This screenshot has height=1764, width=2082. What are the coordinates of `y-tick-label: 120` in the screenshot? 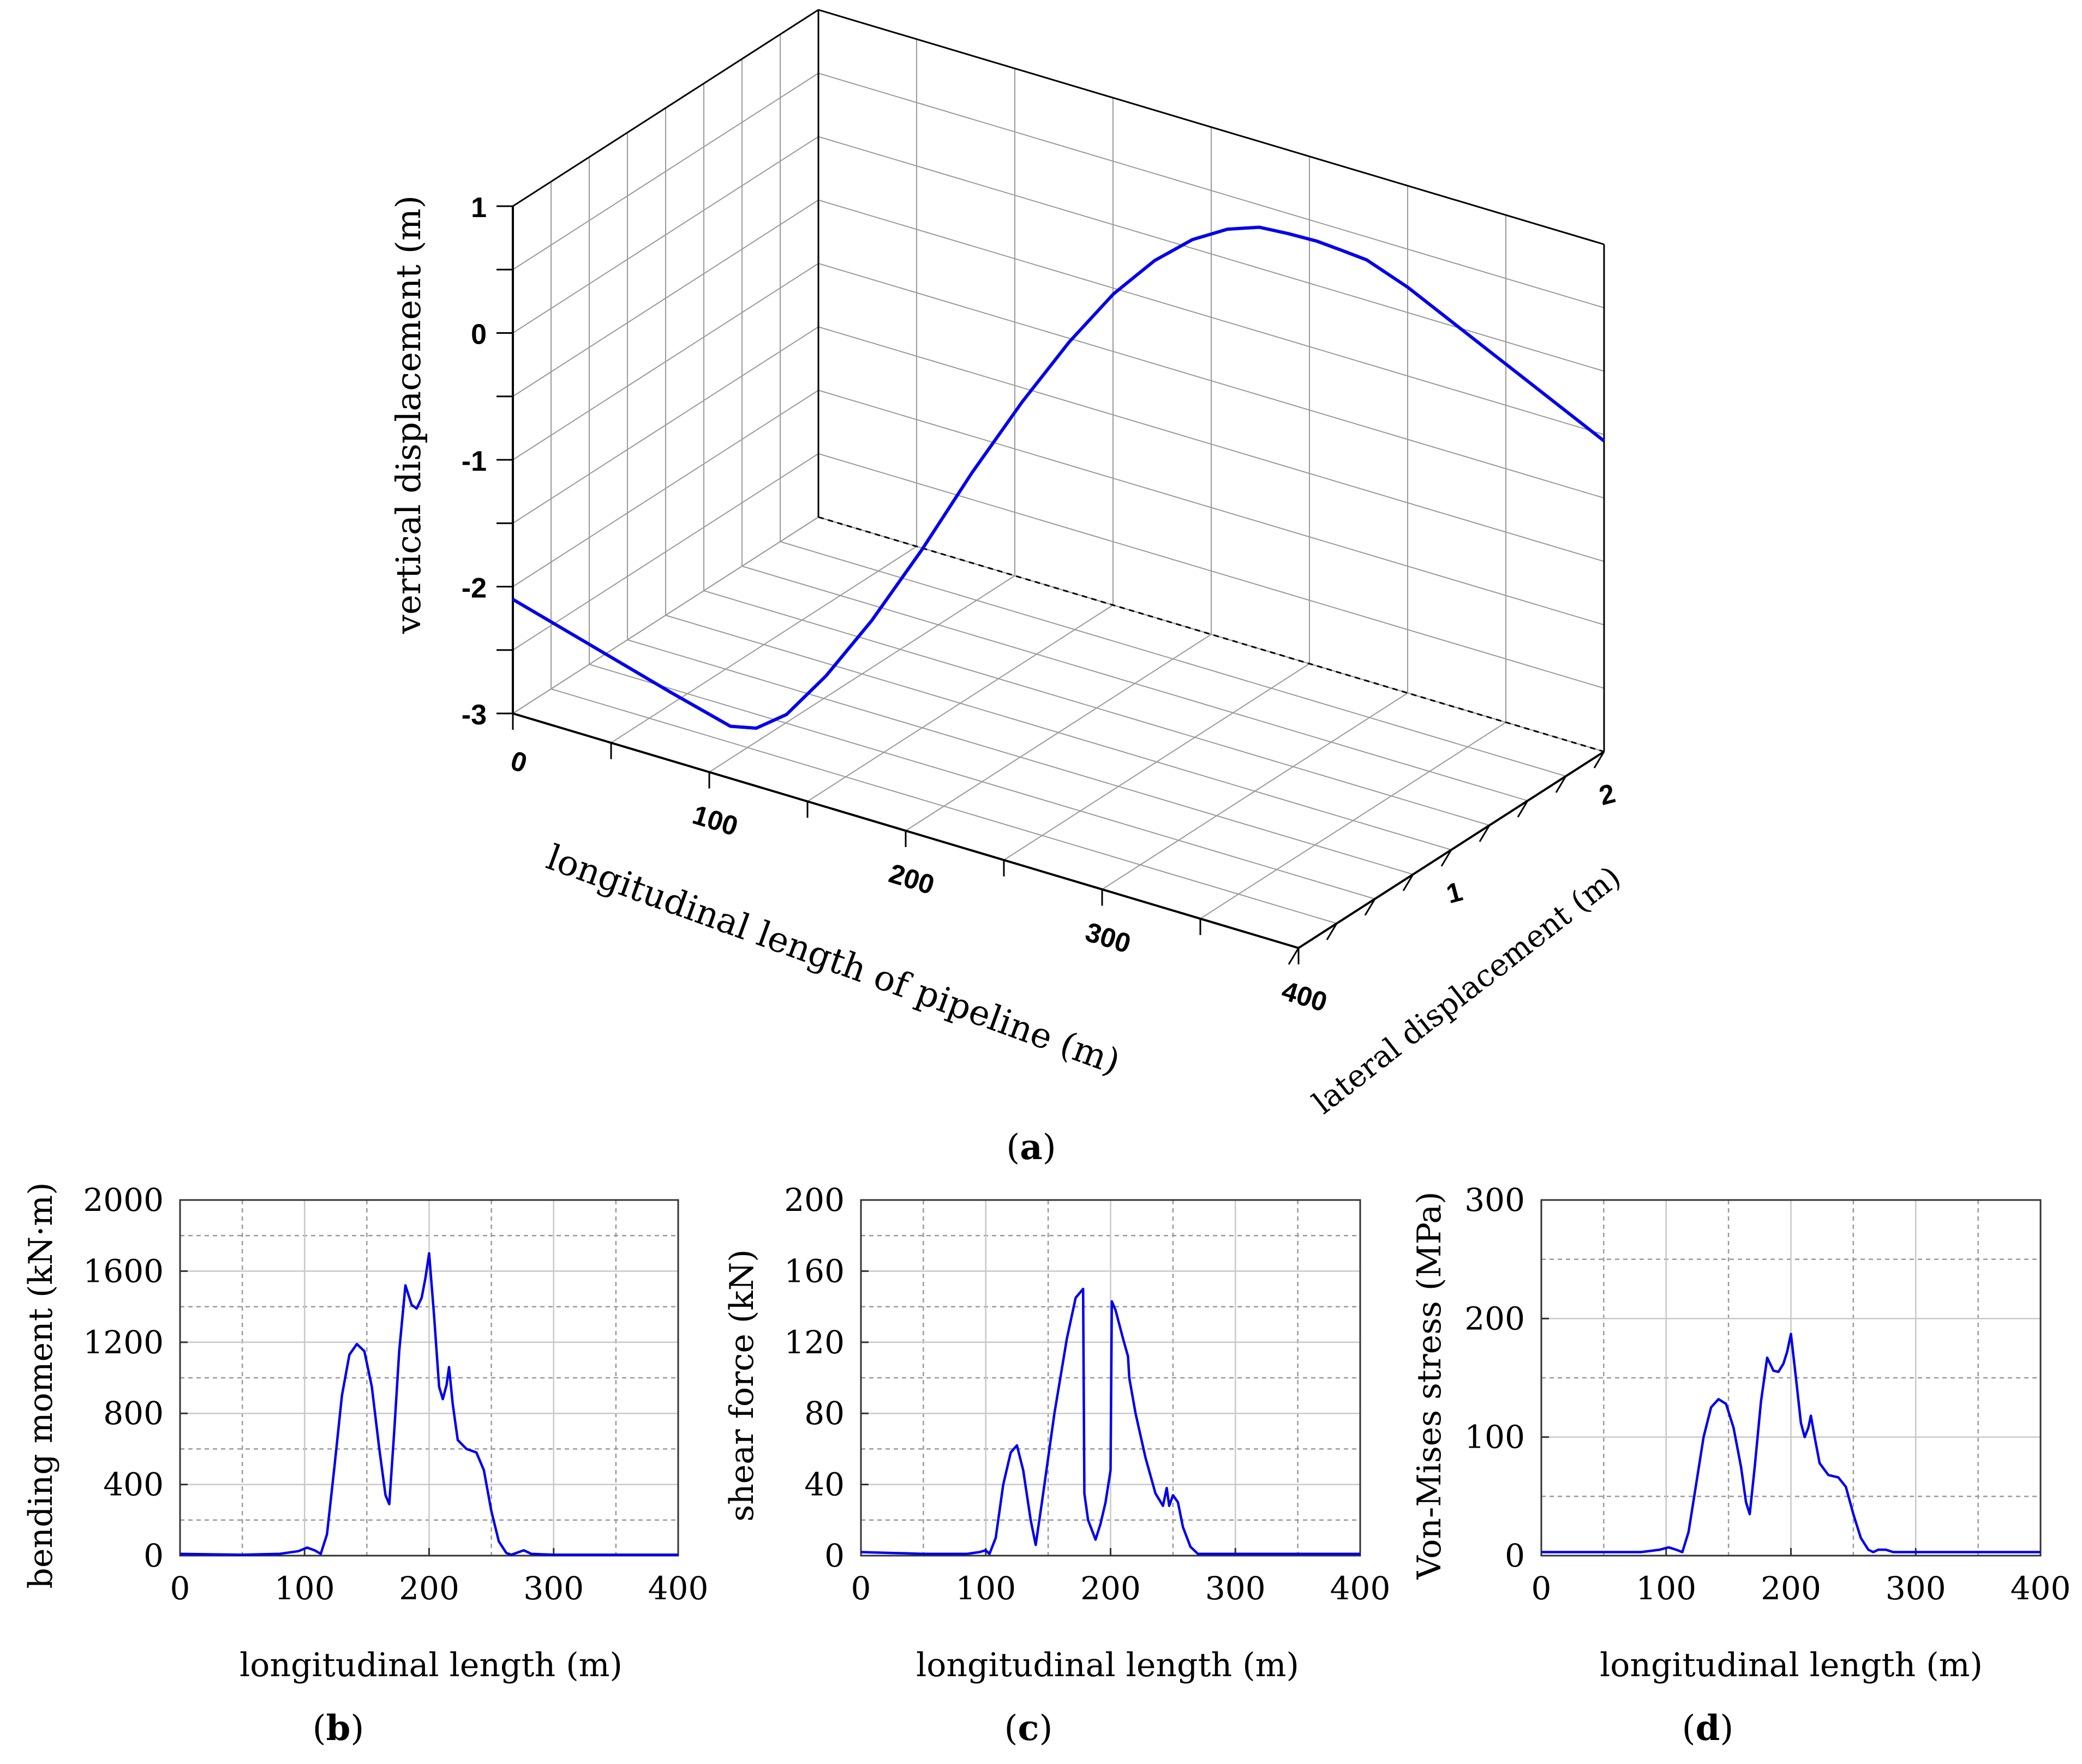 It's located at (815, 1342).